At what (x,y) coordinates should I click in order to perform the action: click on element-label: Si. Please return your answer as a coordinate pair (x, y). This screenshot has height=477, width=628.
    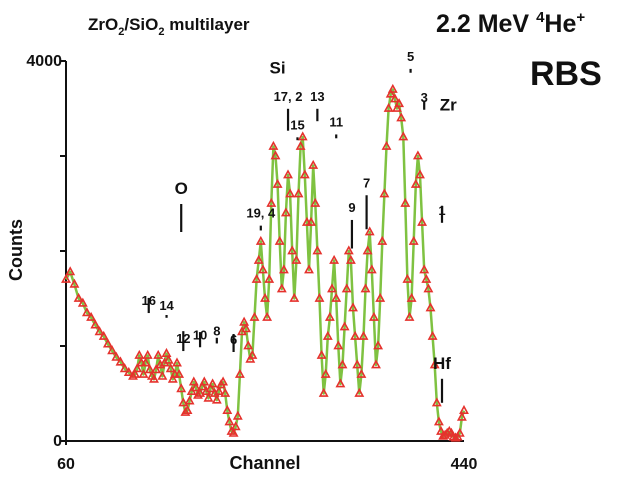
    Looking at the image, I should click on (278, 67).